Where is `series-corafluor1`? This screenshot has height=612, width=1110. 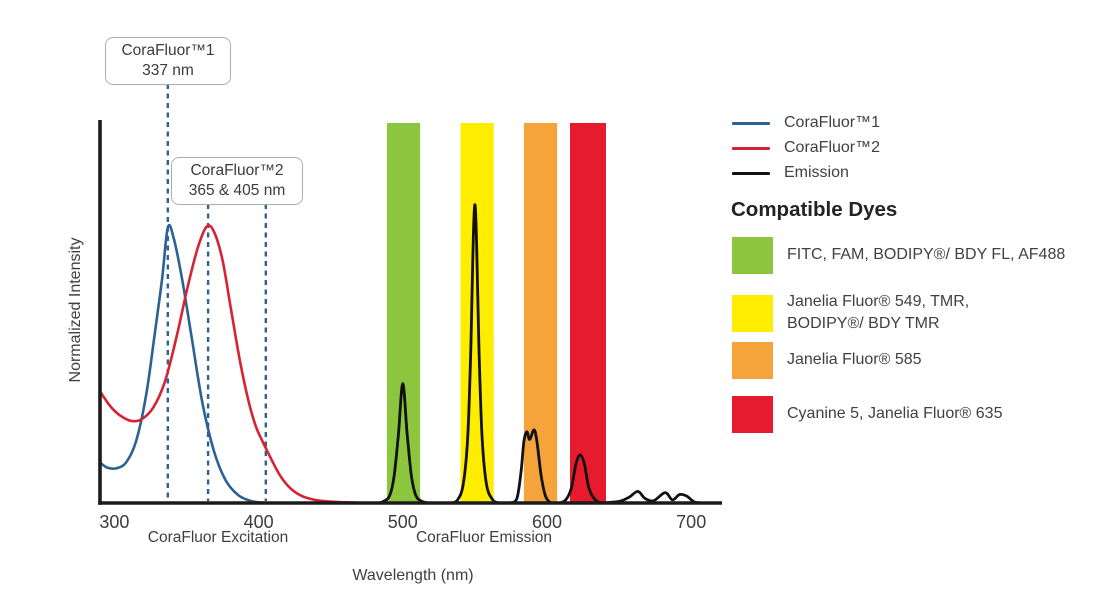 series-corafluor1 is located at coordinates (183, 364).